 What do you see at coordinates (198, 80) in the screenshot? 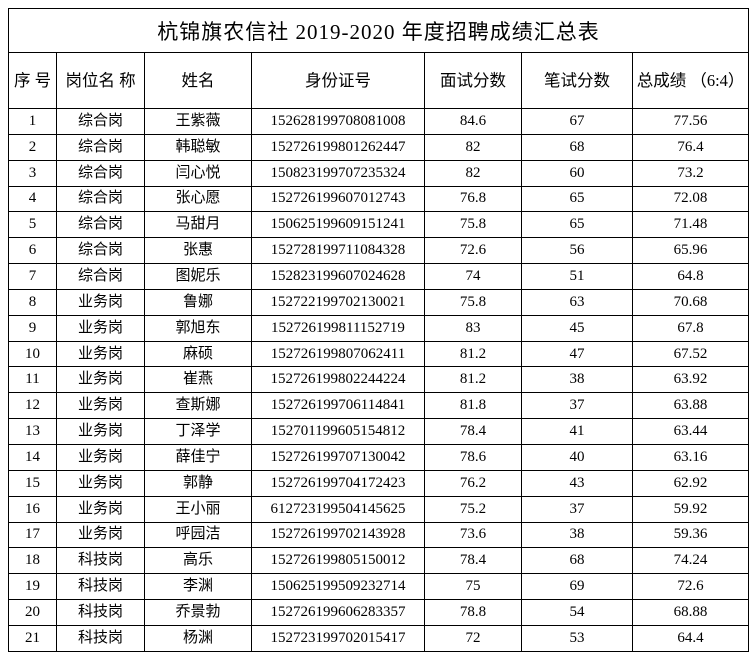
I see `header-name: 姓名` at bounding box center [198, 80].